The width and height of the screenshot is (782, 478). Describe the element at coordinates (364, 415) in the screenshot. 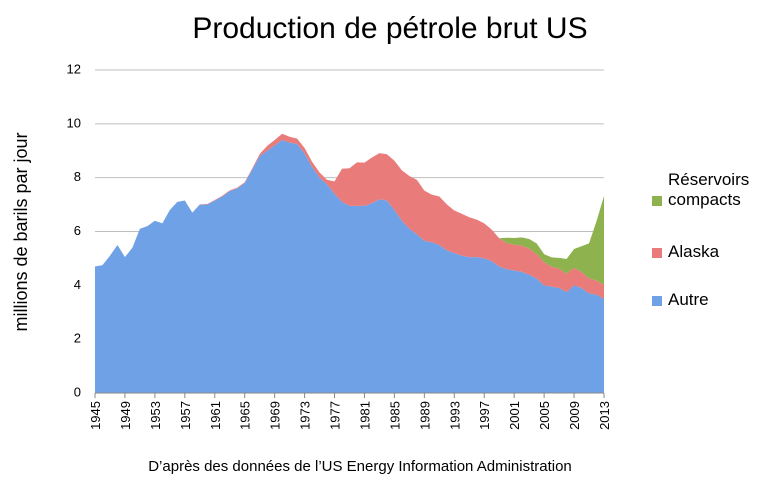

I see `x-tick-label: 1981` at that location.